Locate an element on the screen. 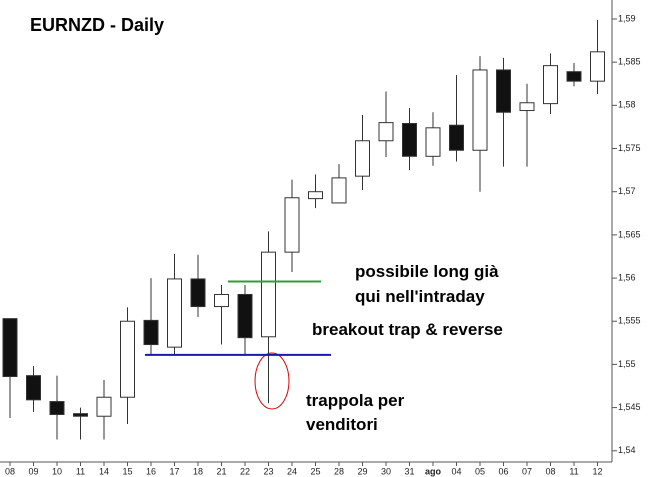 The width and height of the screenshot is (650, 477). y-tick-label: 1,565 is located at coordinates (629, 234).